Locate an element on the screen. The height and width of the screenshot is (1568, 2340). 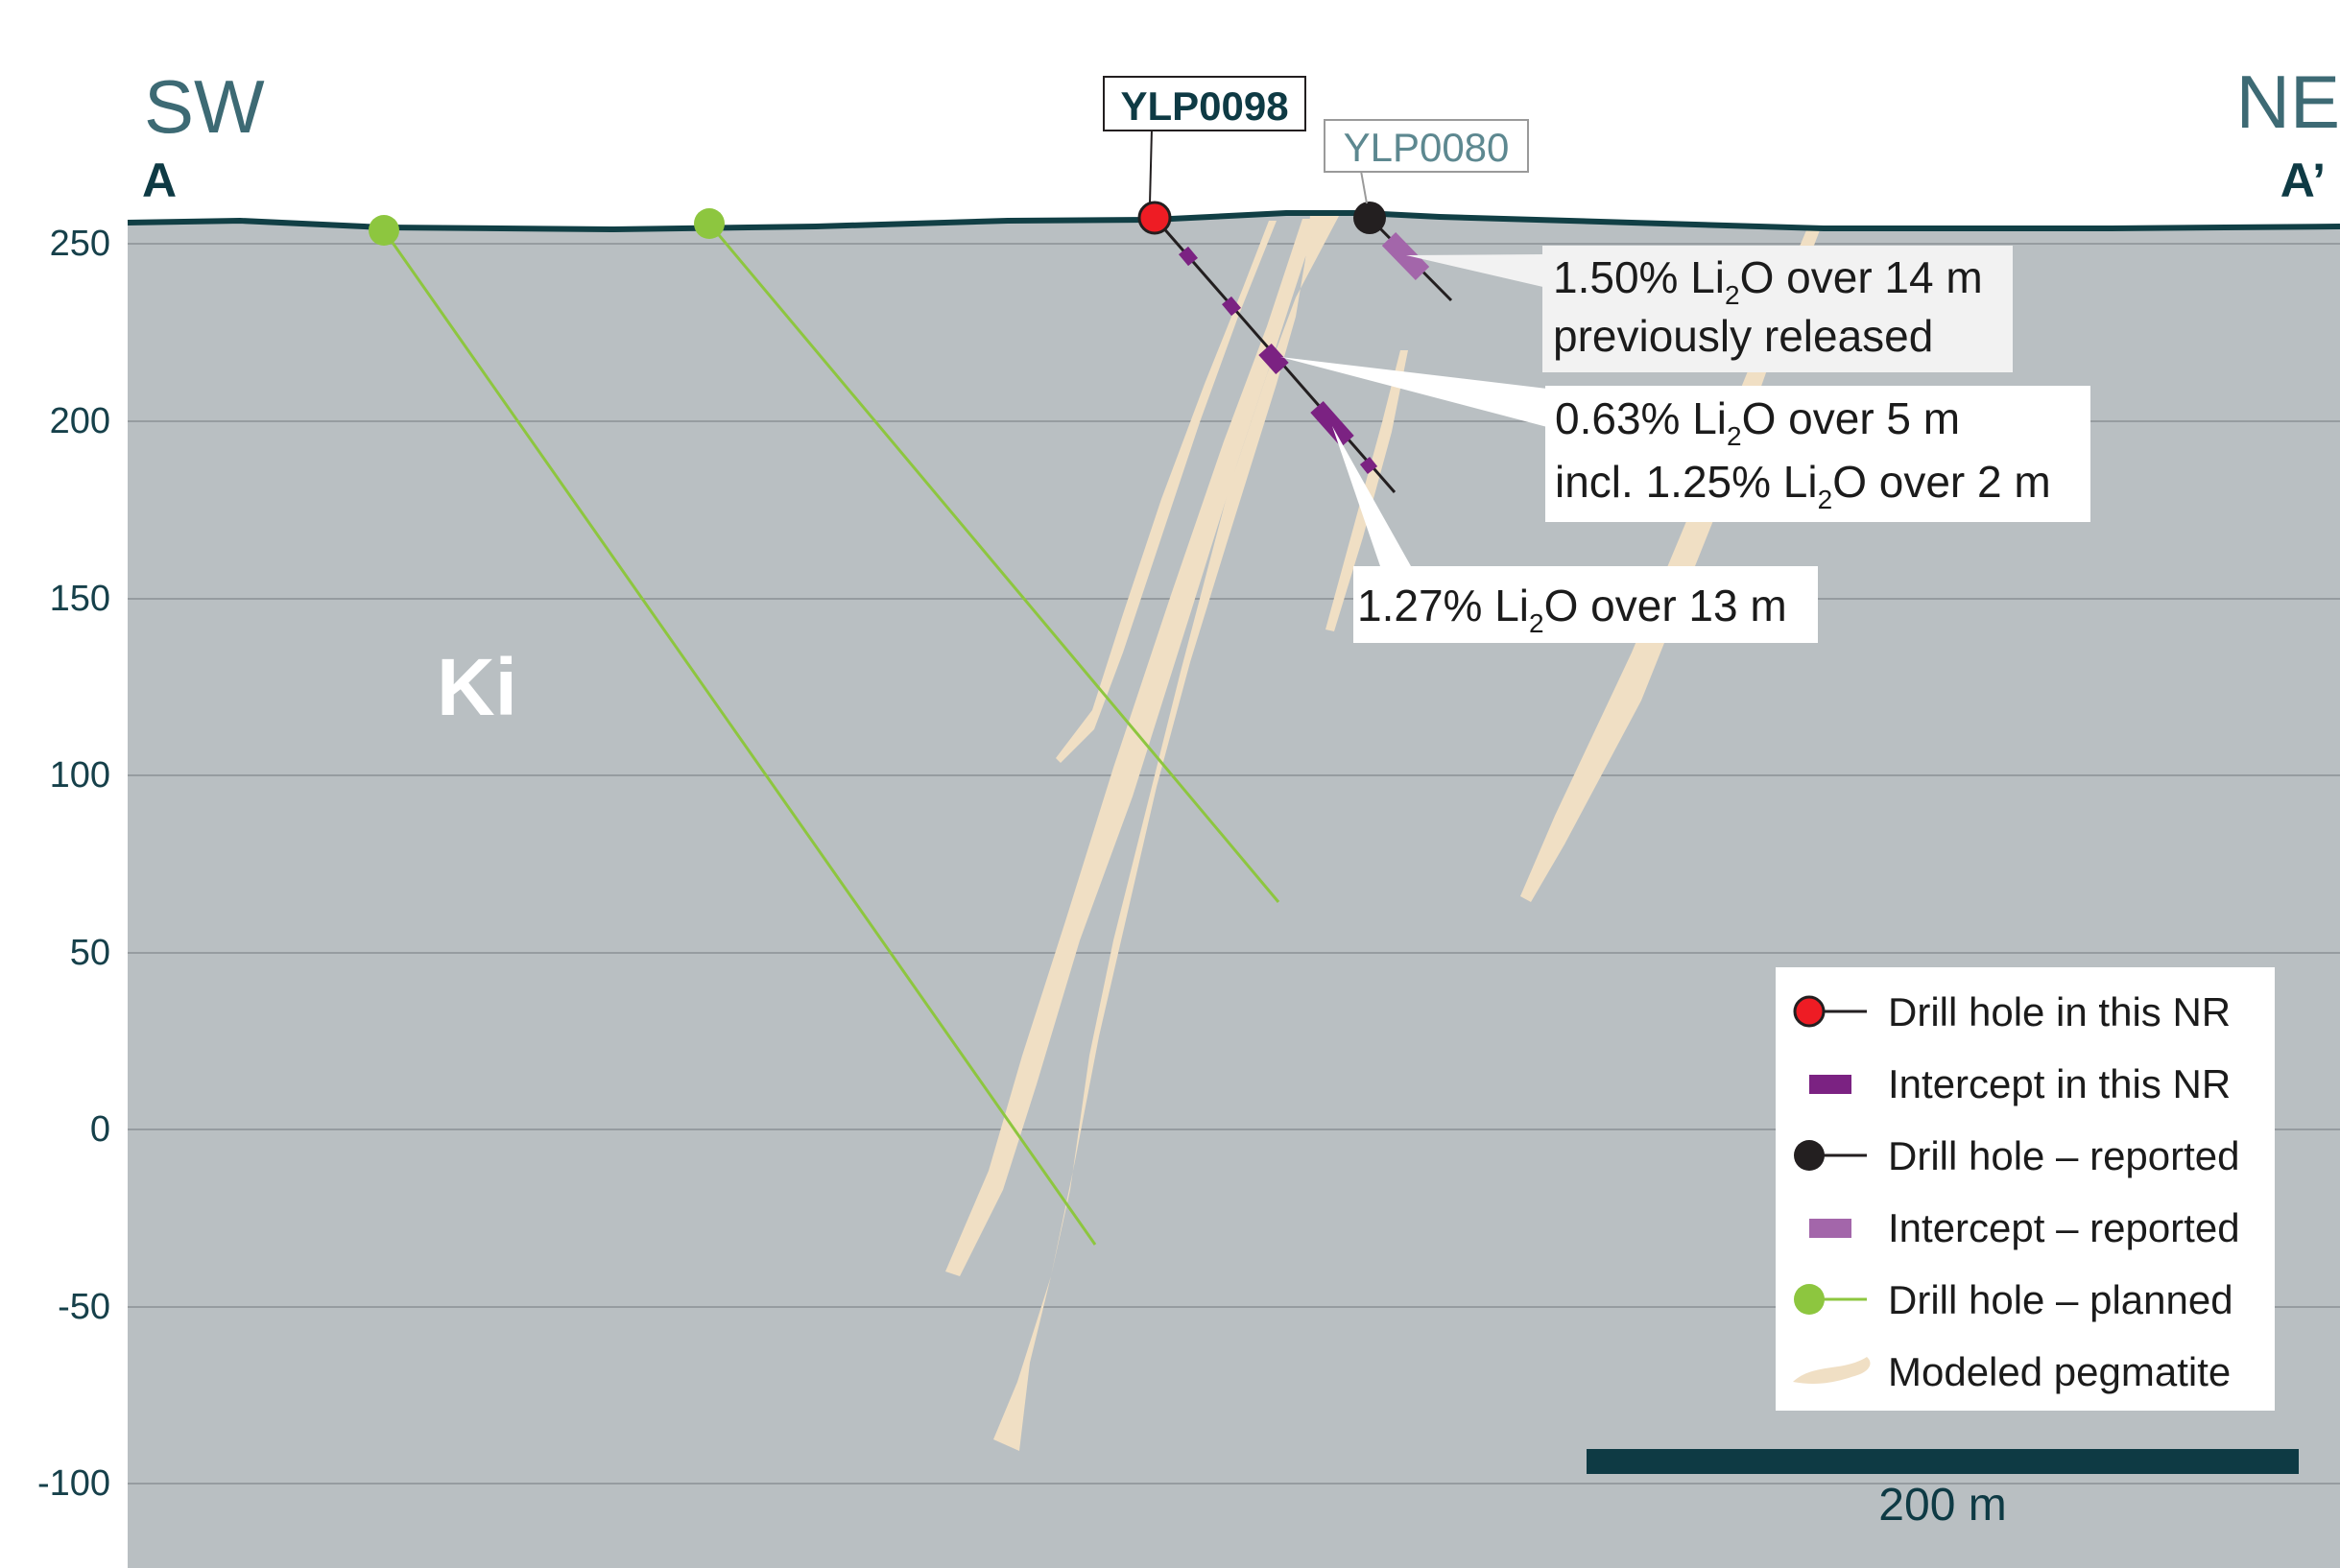
legend-item-drill-hole-reported: Drill hole – reported is located at coordinates (2017, 1155).